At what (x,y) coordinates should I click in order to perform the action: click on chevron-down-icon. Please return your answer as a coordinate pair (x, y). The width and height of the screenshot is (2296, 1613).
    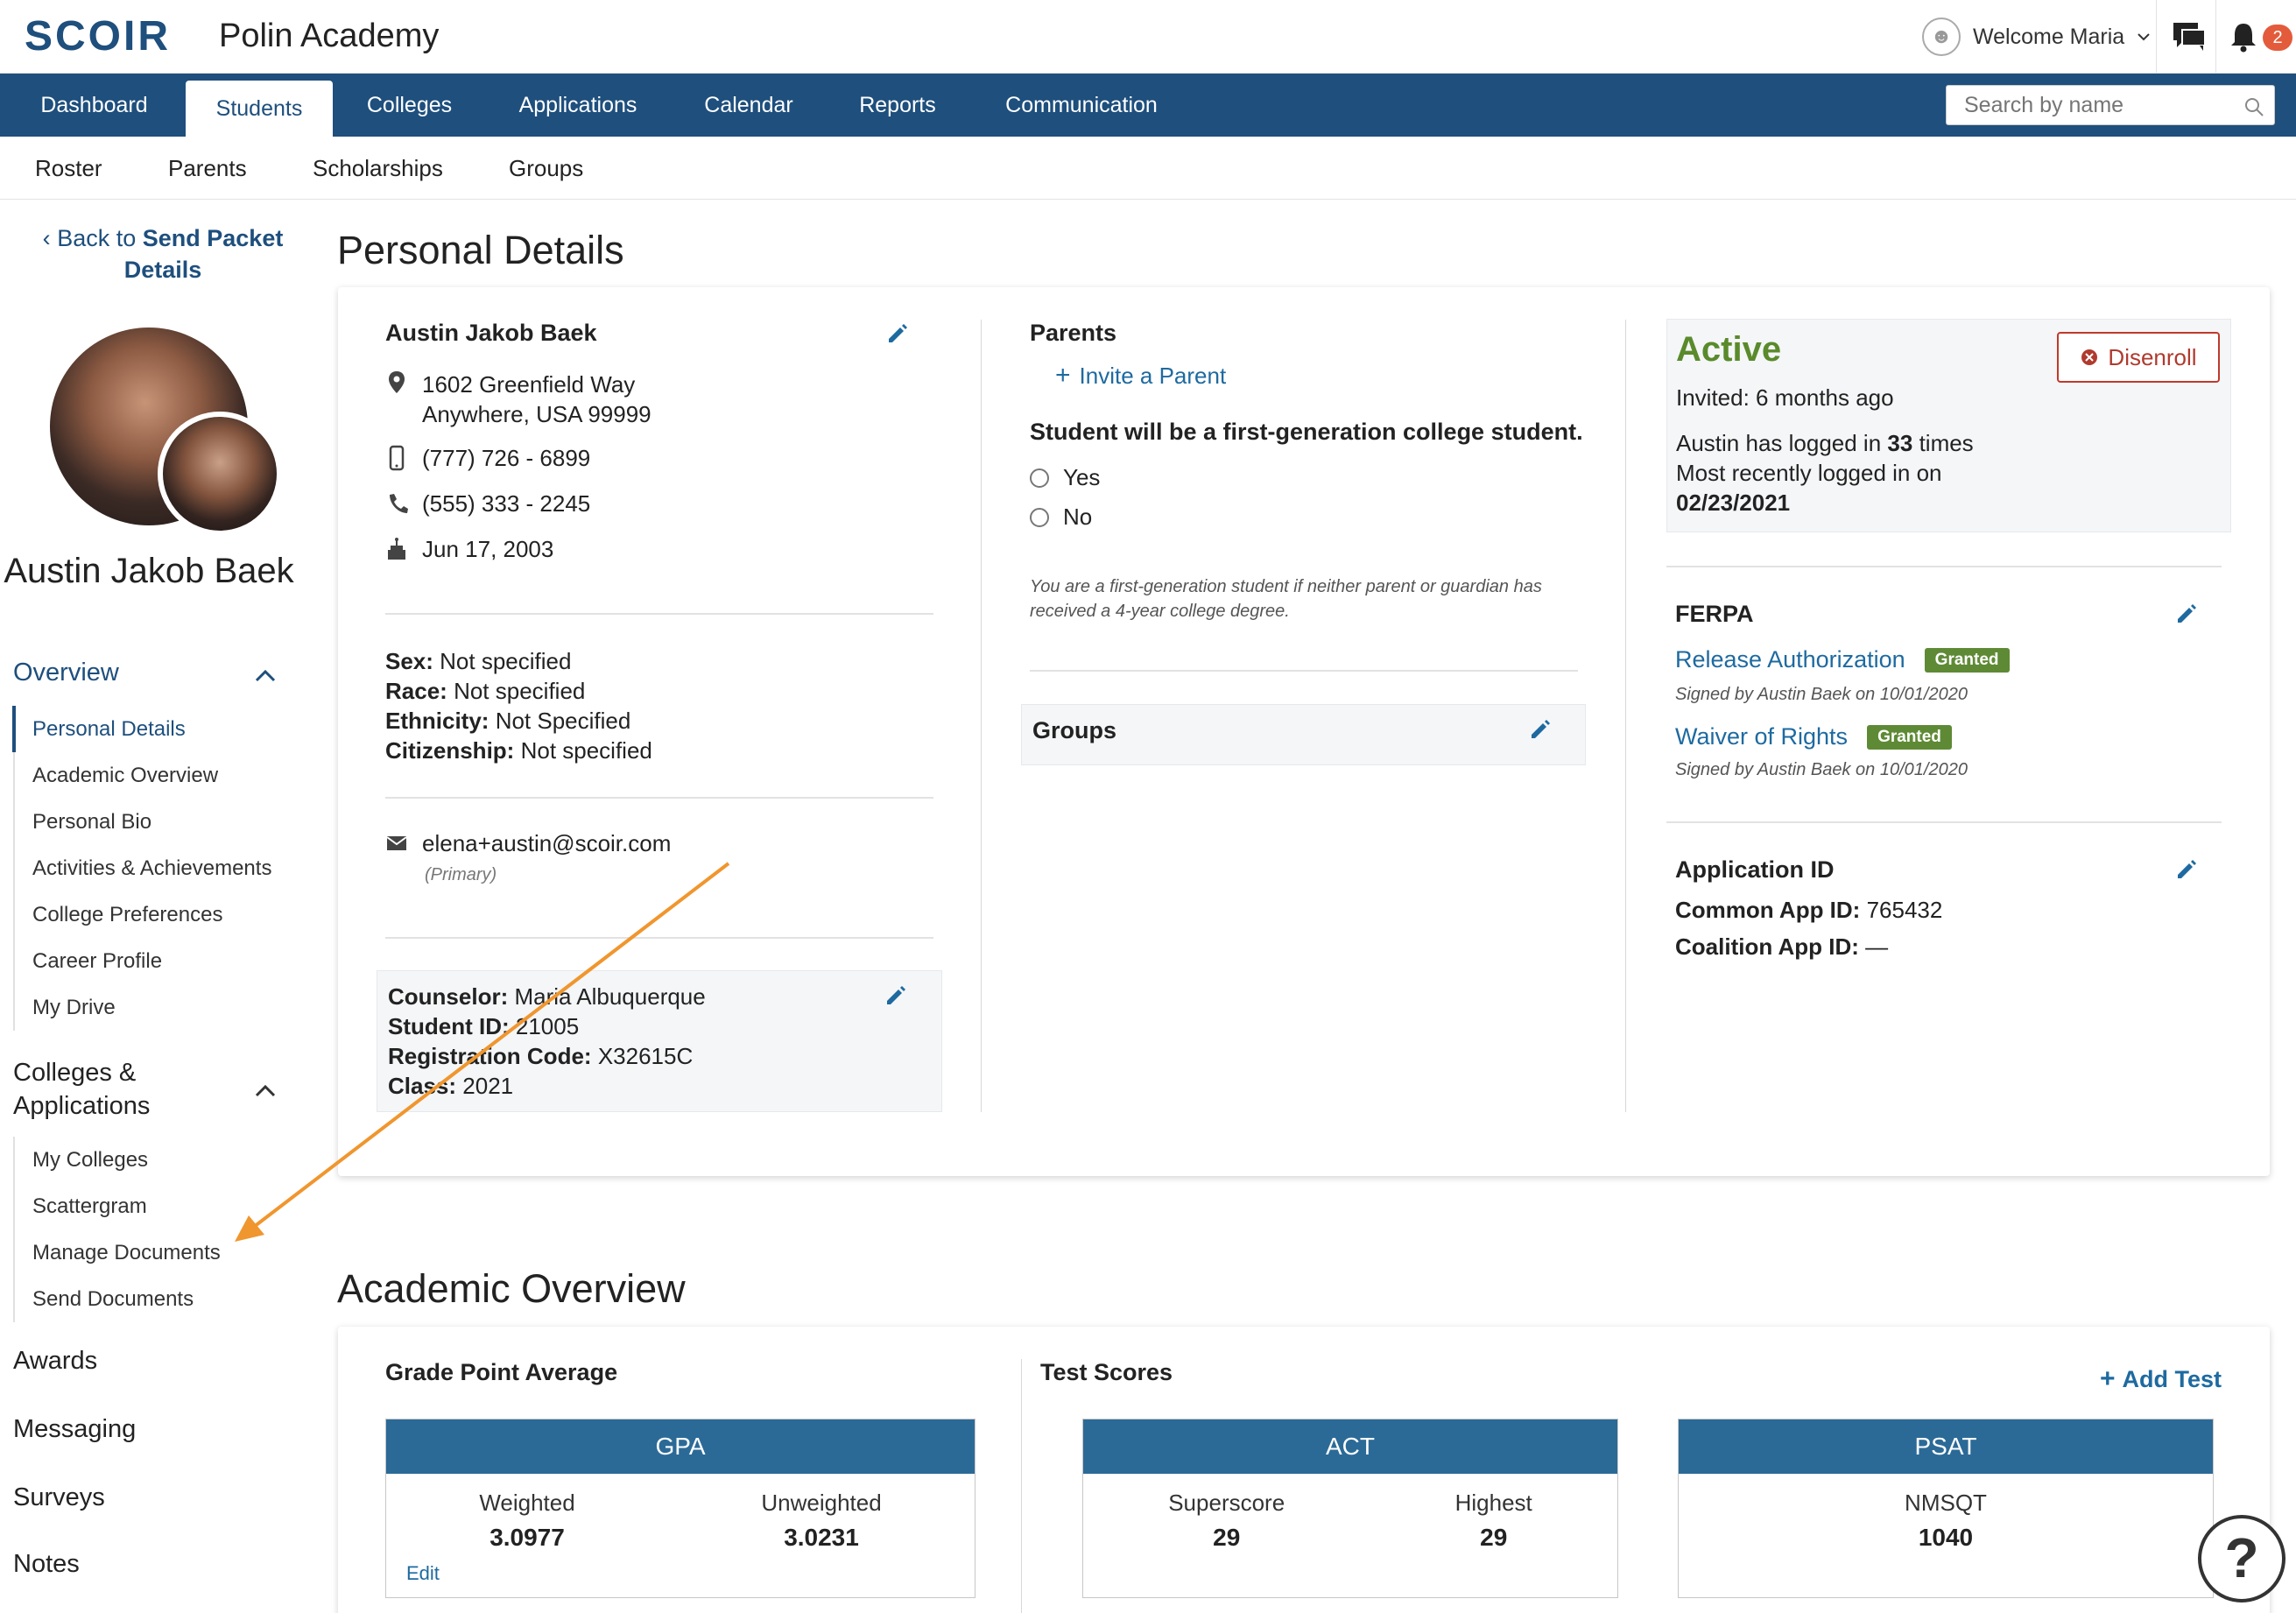
    Looking at the image, I should click on (2144, 37).